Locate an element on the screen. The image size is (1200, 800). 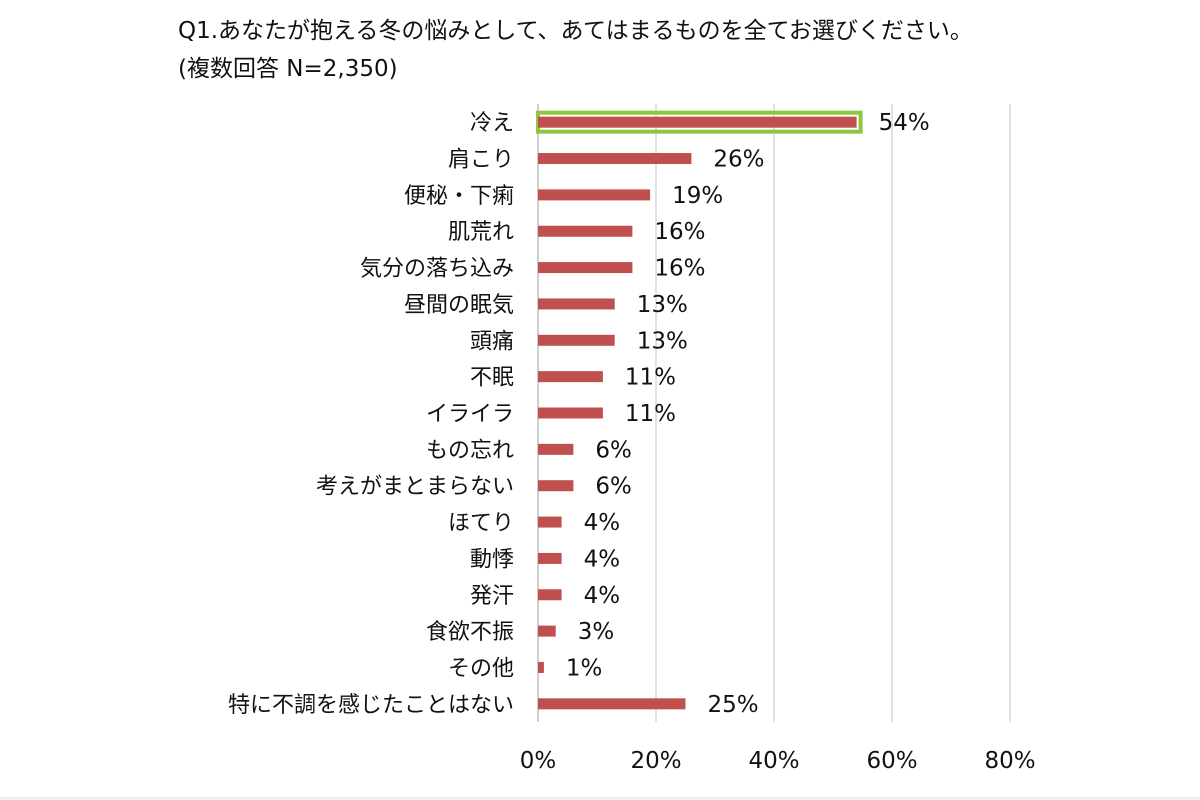
category-label: 動悸 is located at coordinates (492, 559).